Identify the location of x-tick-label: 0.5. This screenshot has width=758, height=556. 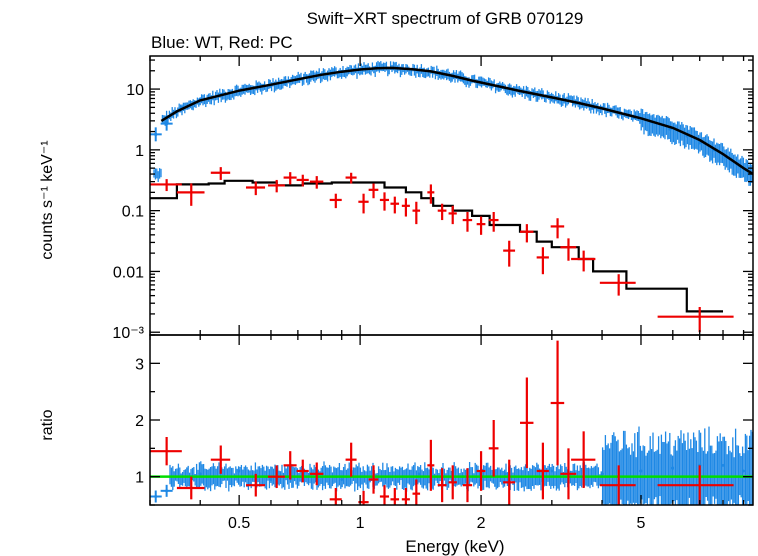
(239, 523).